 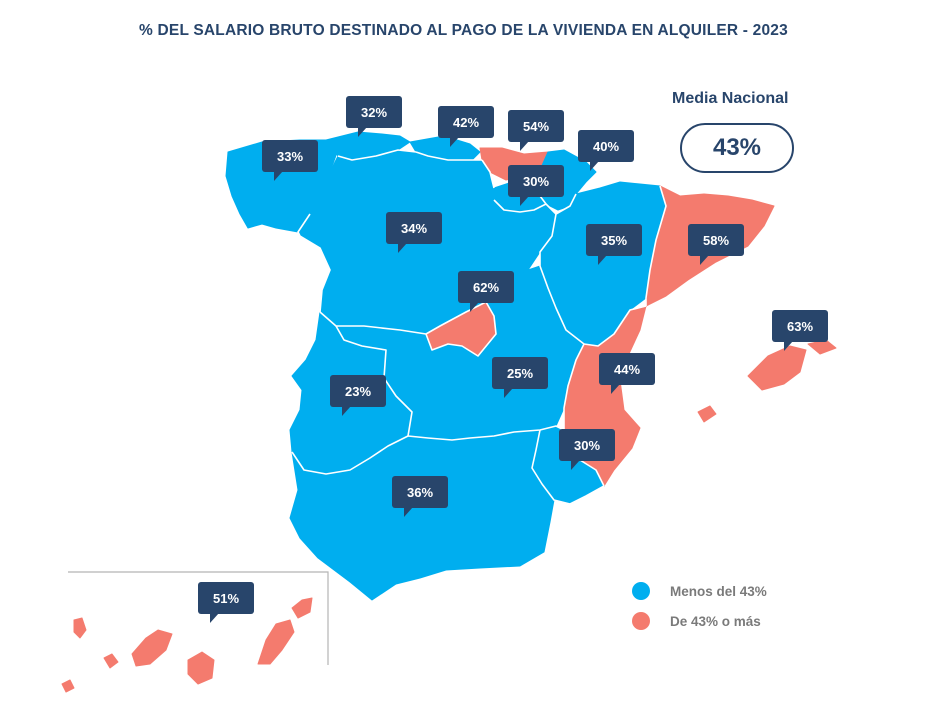 I want to click on callout-value-extremadura: 23%, so click(x=358, y=391).